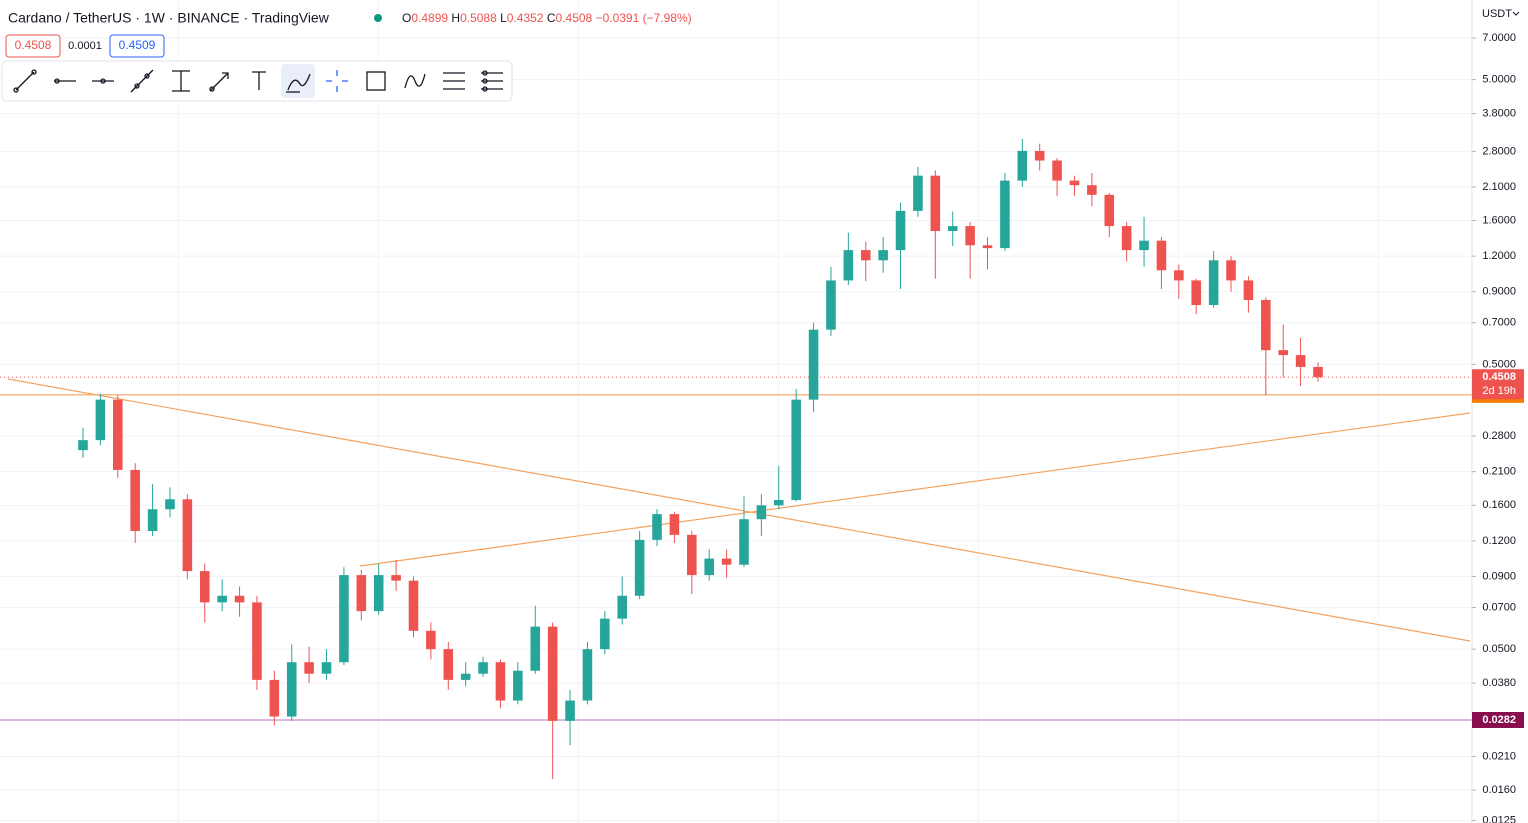 The height and width of the screenshot is (823, 1528). Describe the element at coordinates (551, 18) in the screenshot. I see `legend-key: C` at that location.